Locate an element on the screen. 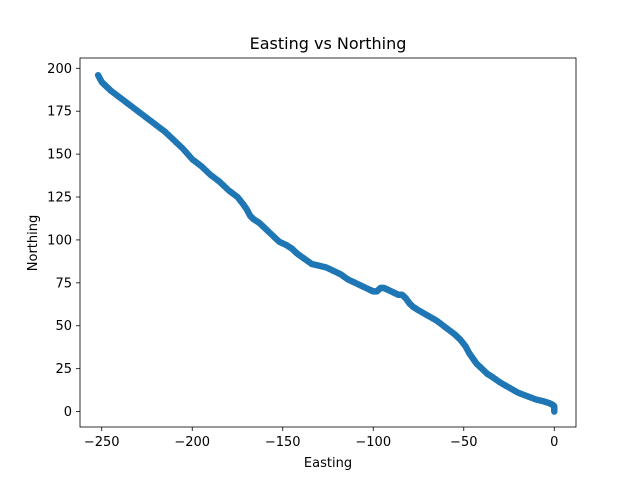  y-tick-label: 125 is located at coordinates (59, 198).